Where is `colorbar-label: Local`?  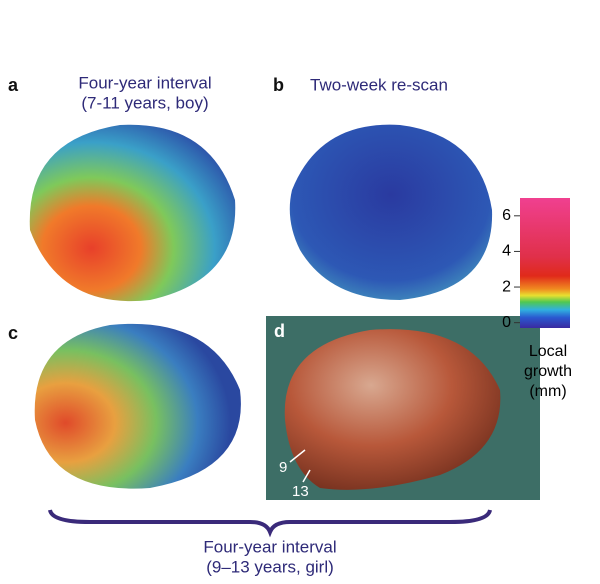
colorbar-label: Local is located at coordinates (548, 351).